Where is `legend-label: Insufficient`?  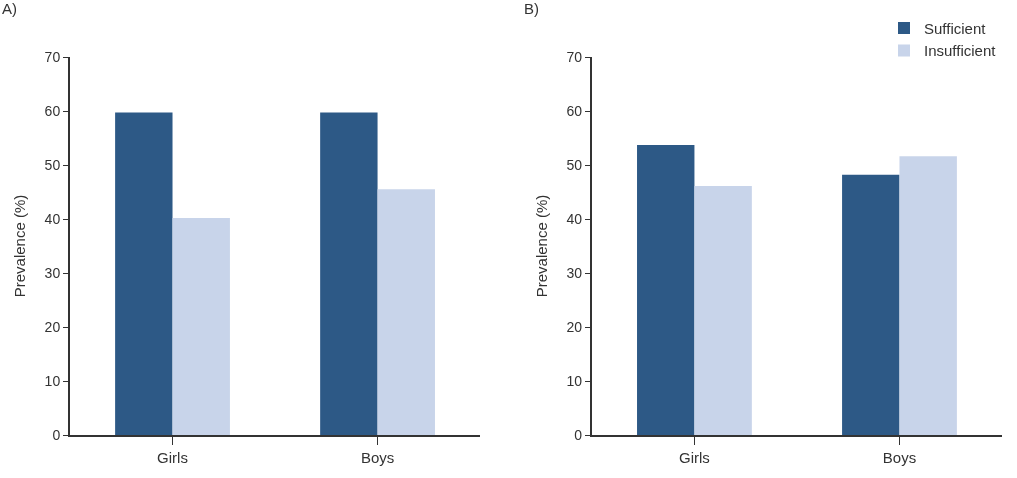 legend-label: Insufficient is located at coordinates (960, 51).